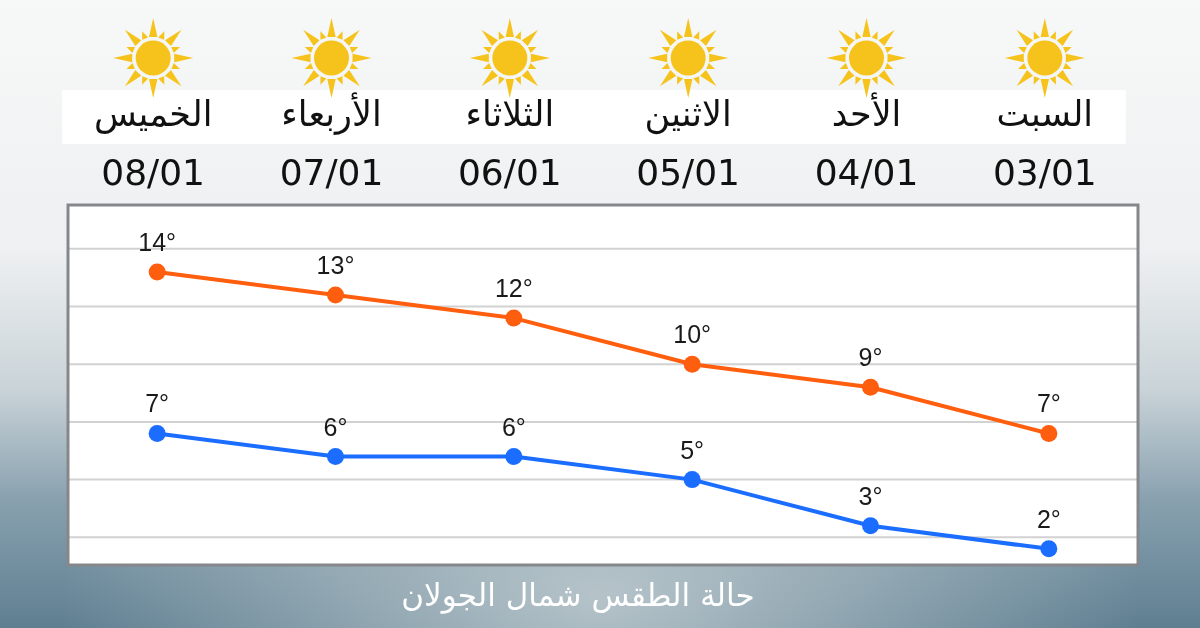 Image resolution: width=1200 pixels, height=628 pixels. I want to click on x-tick-label: 03/01, so click(1044, 172).